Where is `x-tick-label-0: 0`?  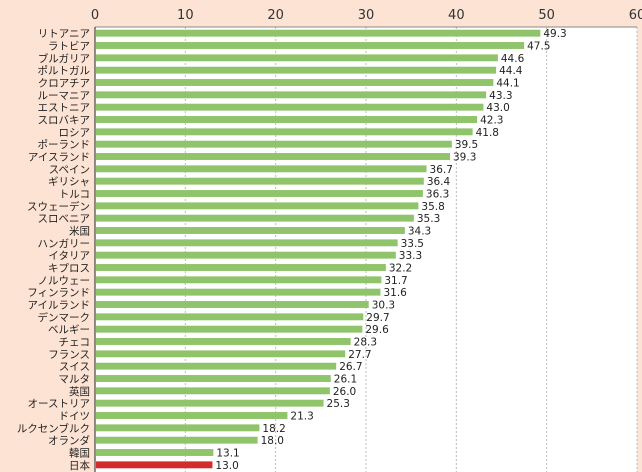
x-tick-label-0: 0 is located at coordinates (95, 15).